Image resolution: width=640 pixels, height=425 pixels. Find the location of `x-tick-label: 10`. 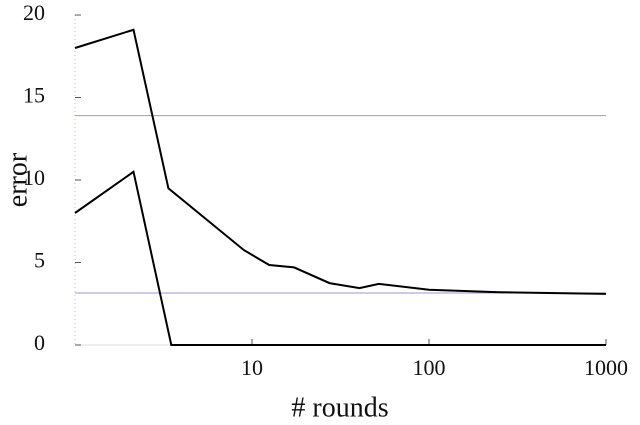

x-tick-label: 10 is located at coordinates (252, 367).